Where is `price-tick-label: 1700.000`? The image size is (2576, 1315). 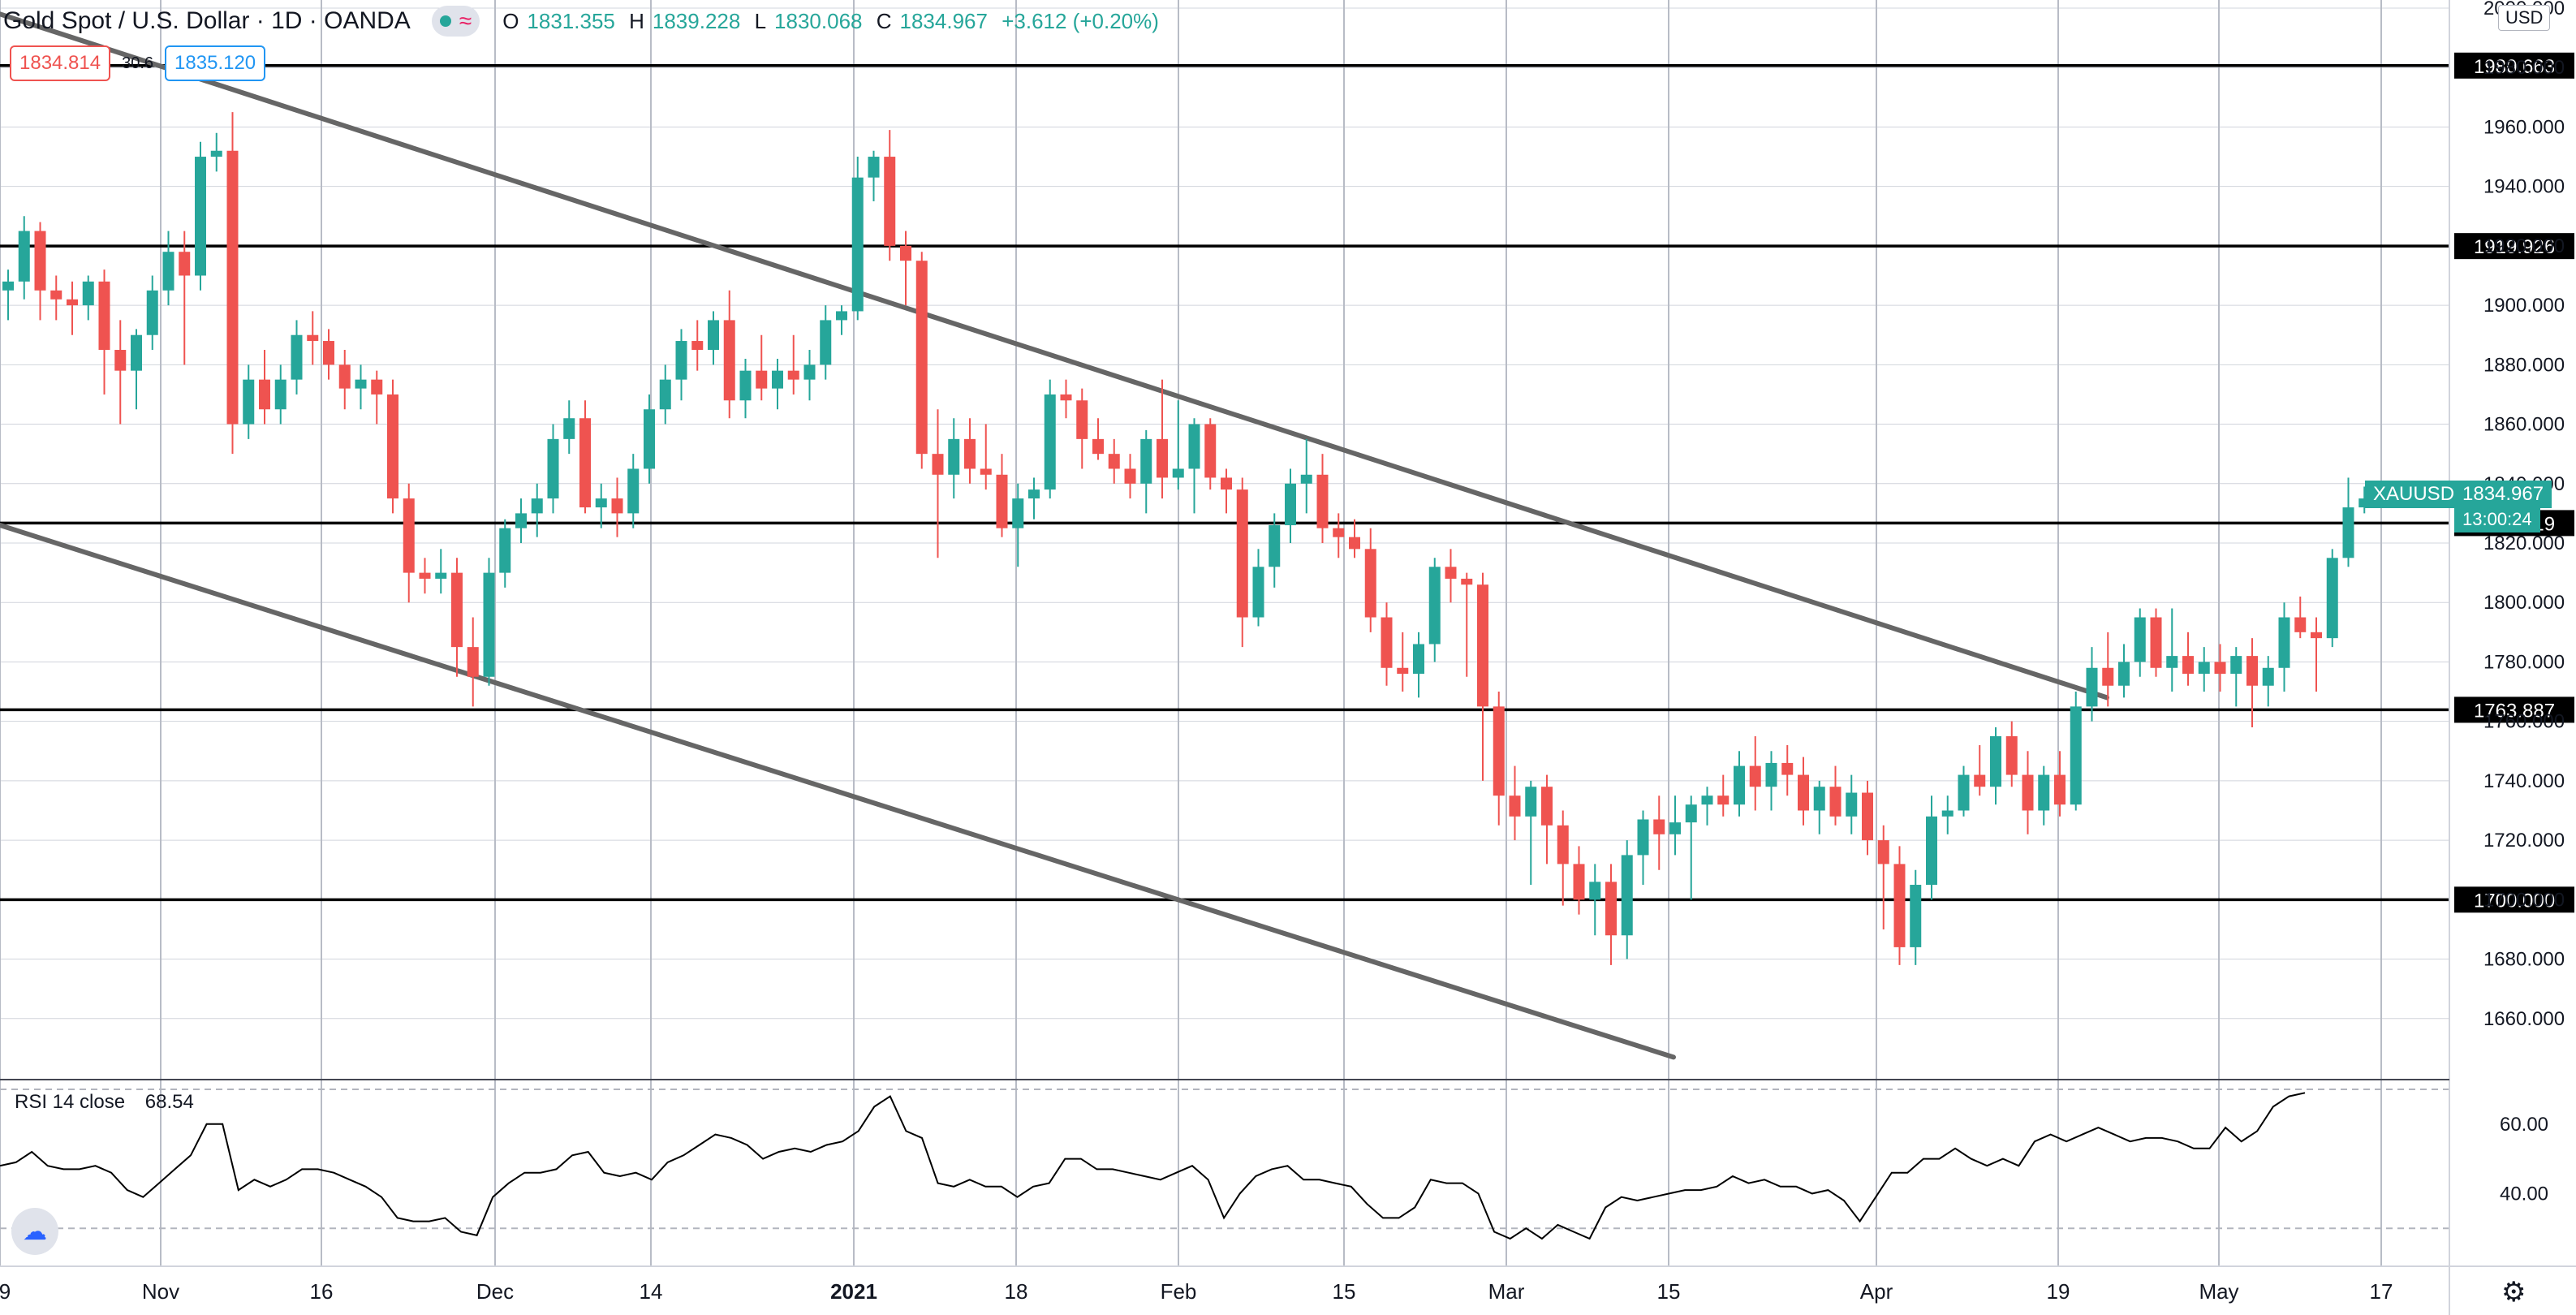 price-tick-label: 1700.000 is located at coordinates (2524, 900).